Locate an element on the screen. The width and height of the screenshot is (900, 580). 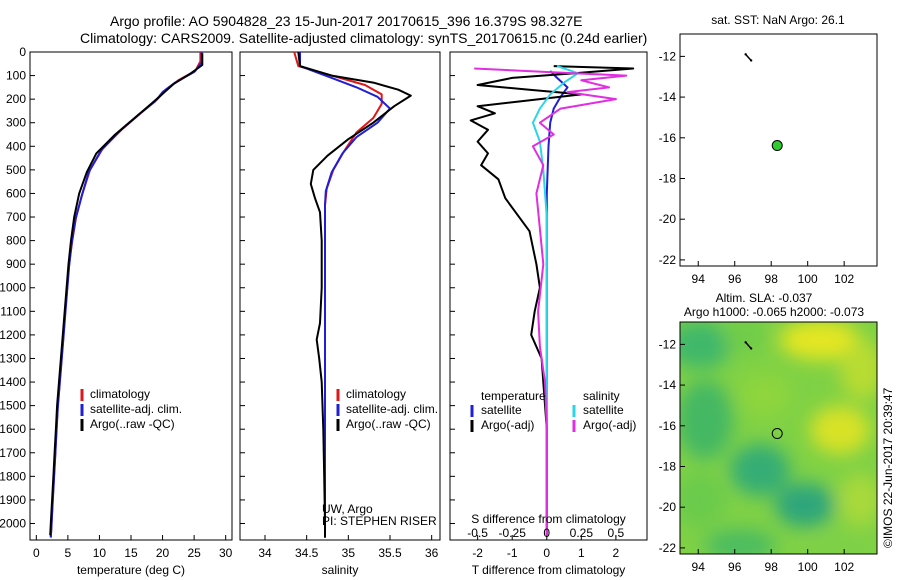
salinity-xtick-label: 35.5 is located at coordinates (390, 553).